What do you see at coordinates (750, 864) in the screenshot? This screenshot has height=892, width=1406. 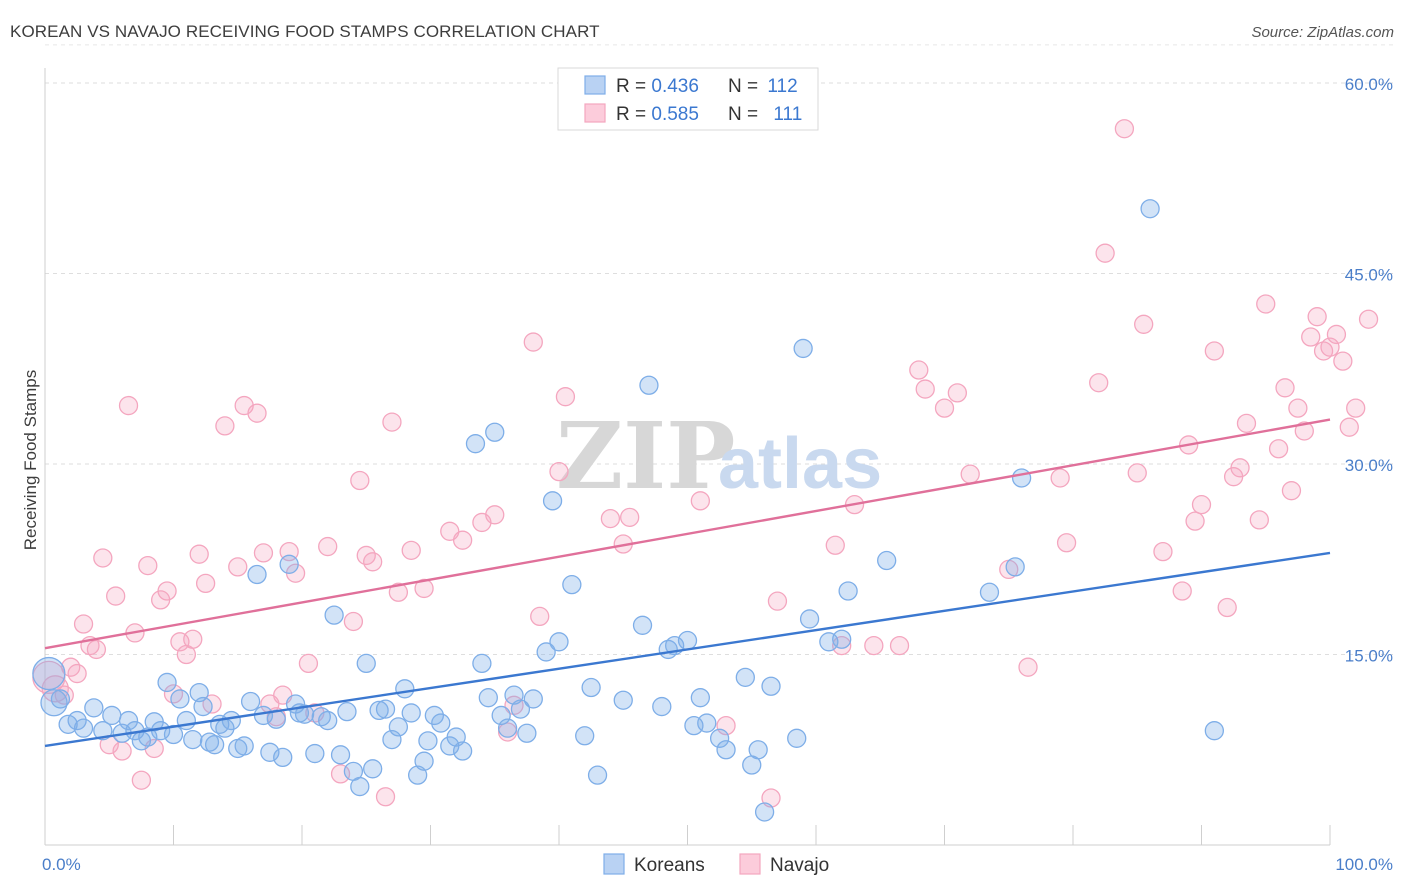 I see `bottom-legend-swatch-navajo` at bounding box center [750, 864].